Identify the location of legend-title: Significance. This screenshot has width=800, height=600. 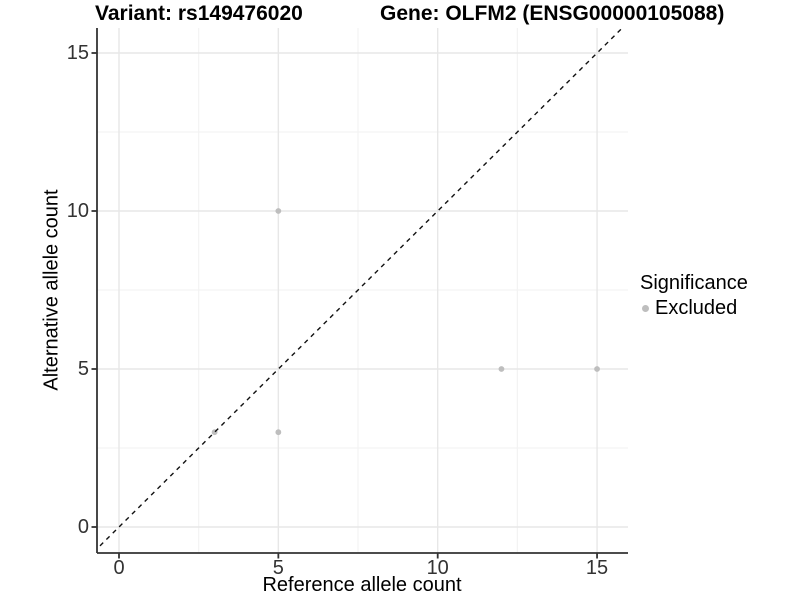
(694, 283).